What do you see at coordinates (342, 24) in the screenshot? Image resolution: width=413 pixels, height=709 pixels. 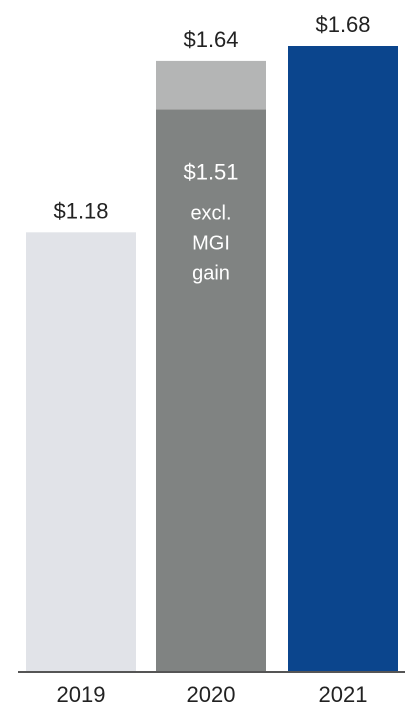 I see `value-label-2021: $1.68` at bounding box center [342, 24].